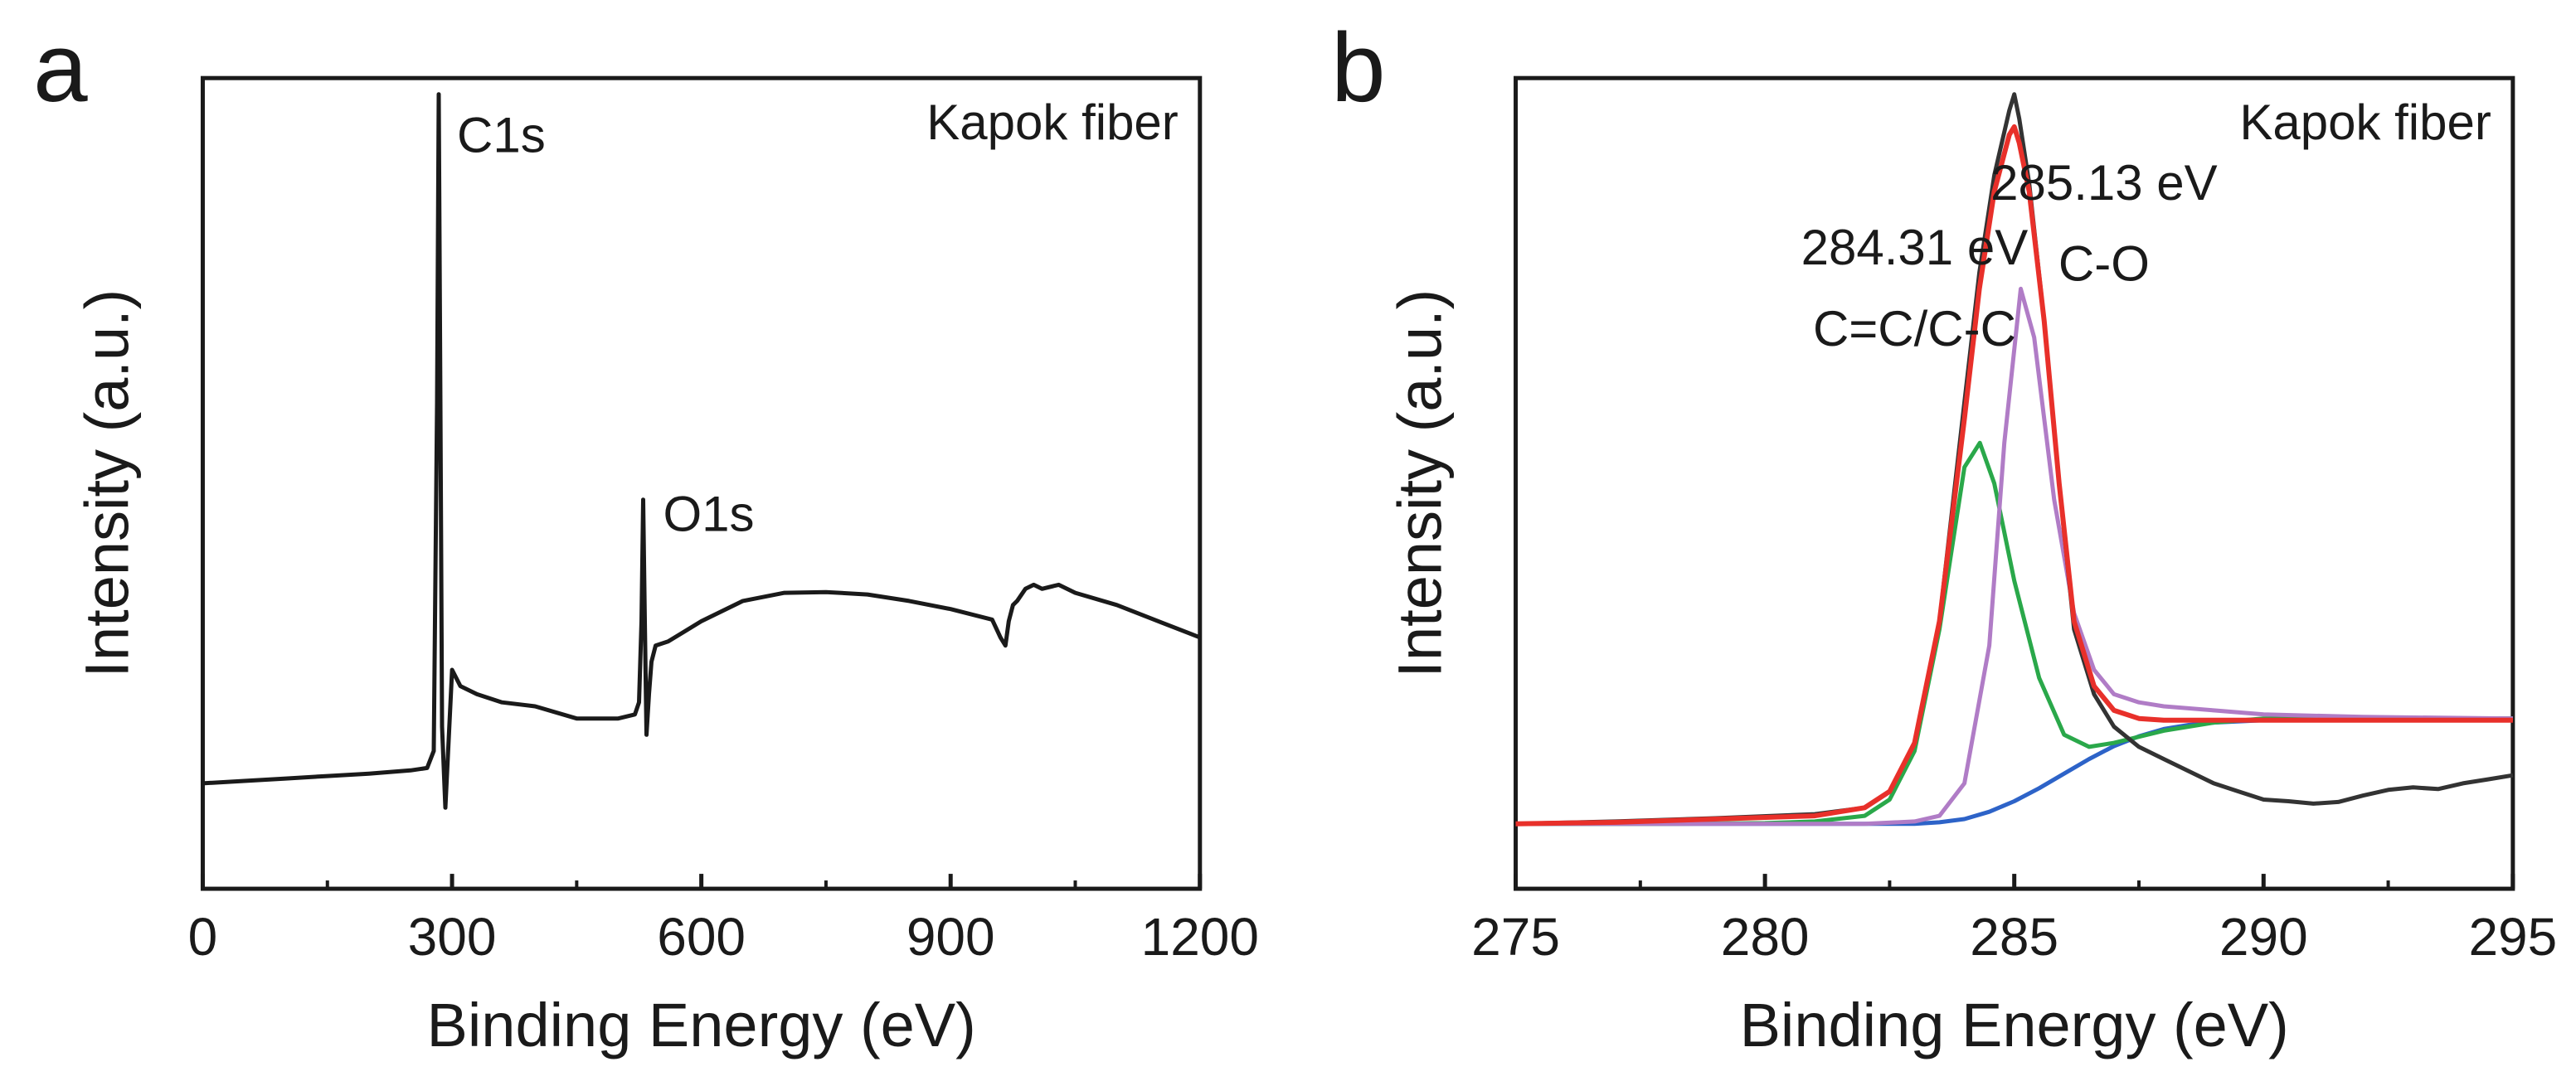  Describe the element at coordinates (2264, 937) in the screenshot. I see `x-tick-label-b-290: 290` at that location.